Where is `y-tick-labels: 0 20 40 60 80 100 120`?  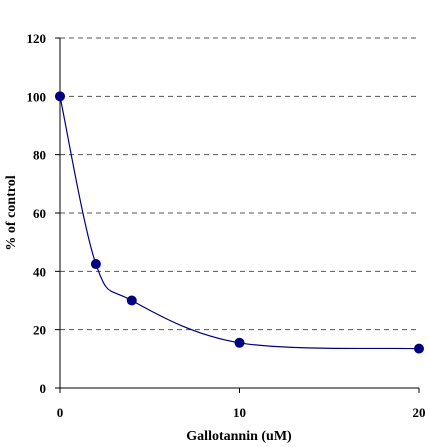 y-tick-labels: 0 20 40 60 80 100 120 is located at coordinates (37, 213).